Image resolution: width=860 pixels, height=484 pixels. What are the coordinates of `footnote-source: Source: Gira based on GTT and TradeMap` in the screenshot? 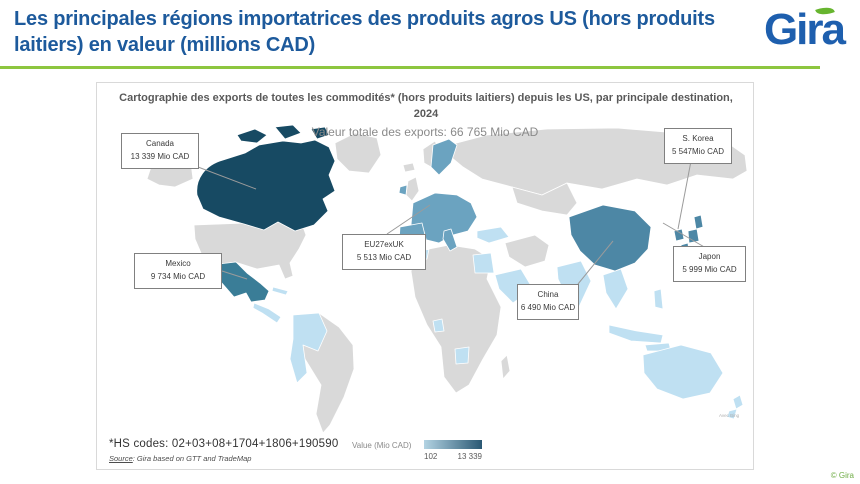 It's located at (180, 458).